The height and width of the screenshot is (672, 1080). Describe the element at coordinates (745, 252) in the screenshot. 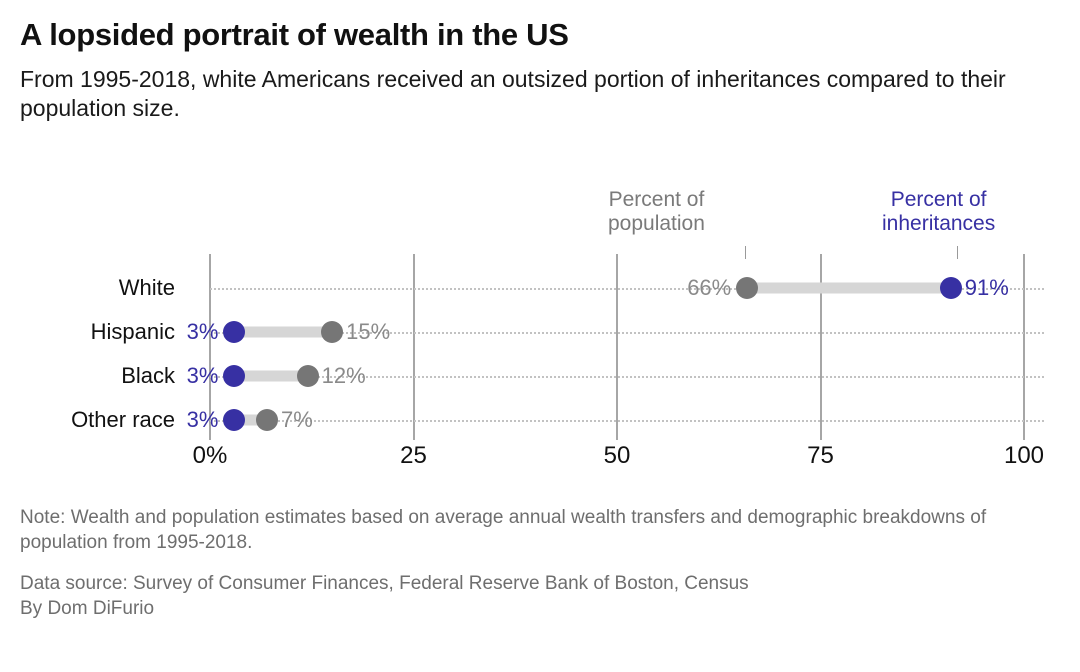

I see `legend-pointer-population-icon` at that location.